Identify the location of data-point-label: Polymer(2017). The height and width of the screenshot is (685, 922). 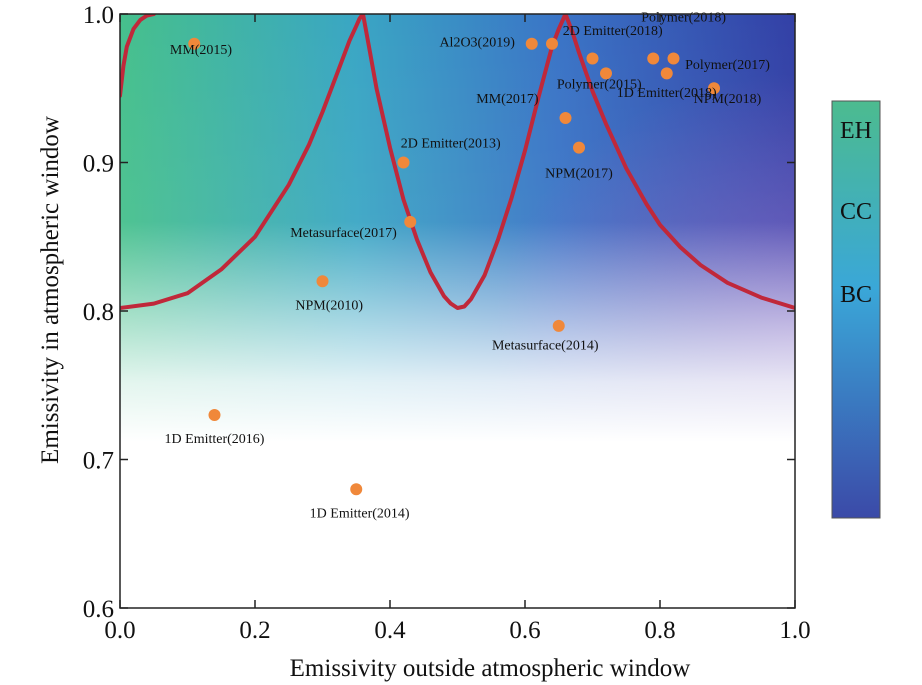
(727, 65).